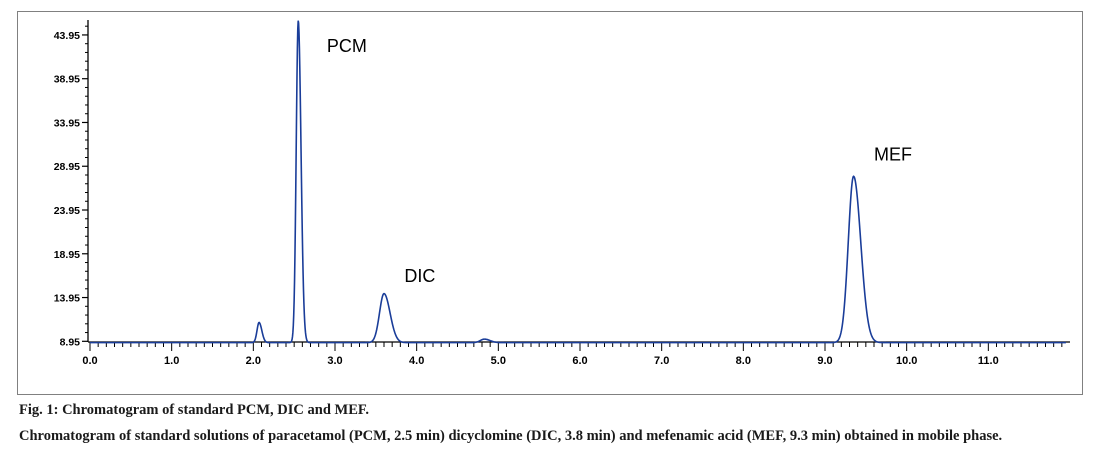 The width and height of the screenshot is (1098, 469). I want to click on y-tick-label: 18.95, so click(67, 255).